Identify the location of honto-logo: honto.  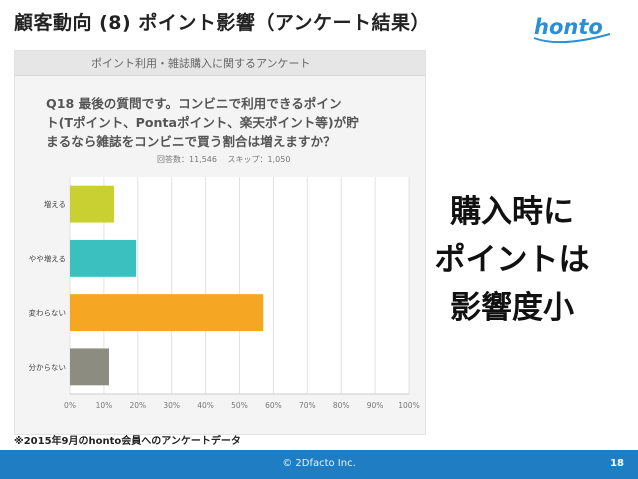
(572, 29).